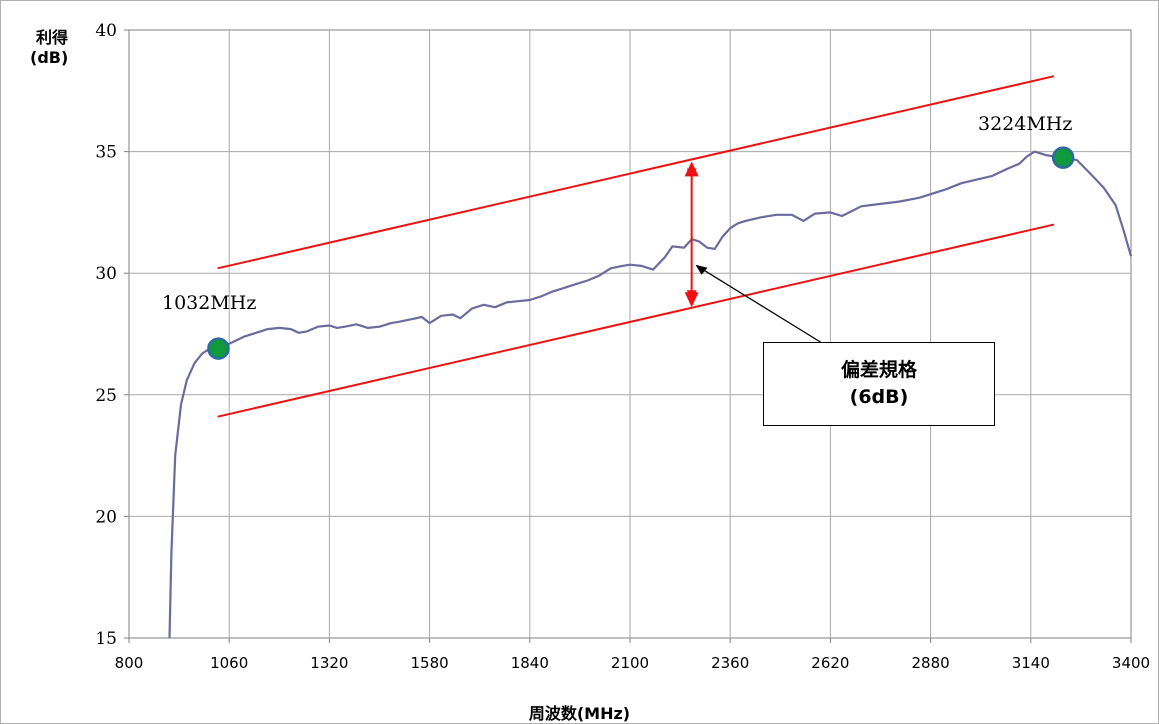 The image size is (1159, 724). I want to click on y-tick-label: 20, so click(106, 517).